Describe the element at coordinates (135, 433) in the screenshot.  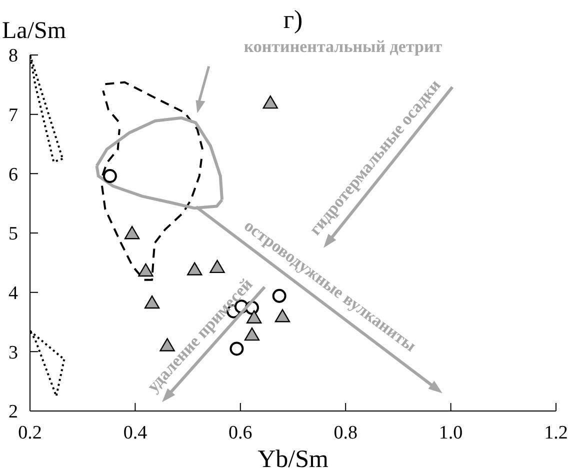
I see `x-tick-label: 0.4` at that location.